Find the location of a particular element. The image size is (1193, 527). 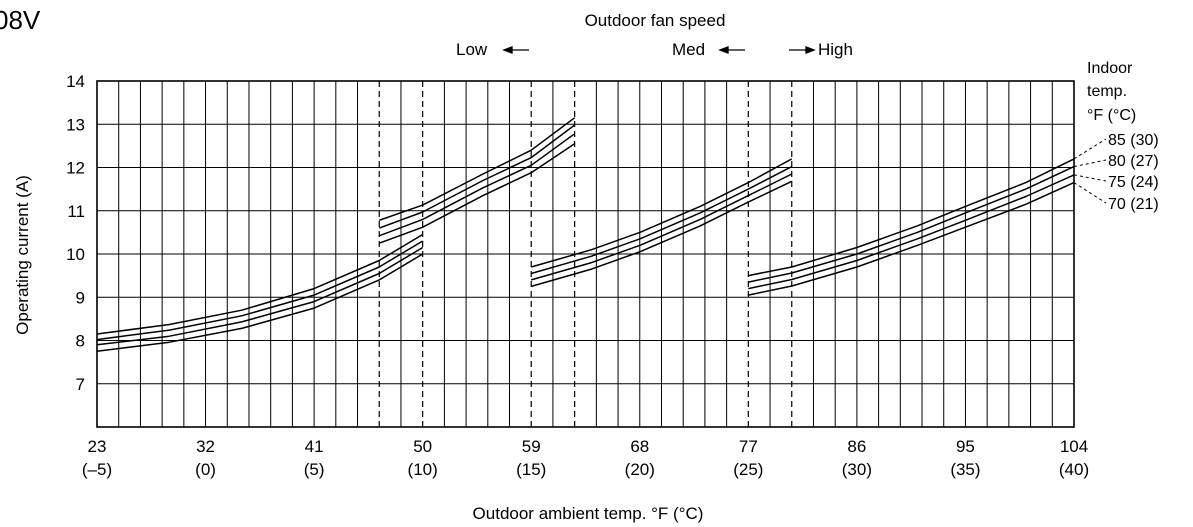

legend-entry: 70 (21) is located at coordinates (1133, 204).